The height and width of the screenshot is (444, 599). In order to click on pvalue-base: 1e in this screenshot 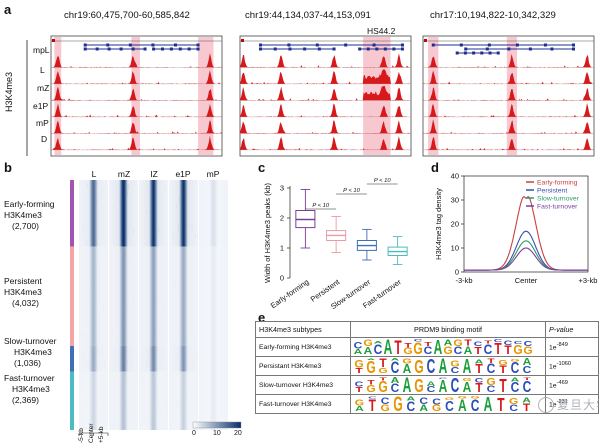, I will do `click(553, 386)`.